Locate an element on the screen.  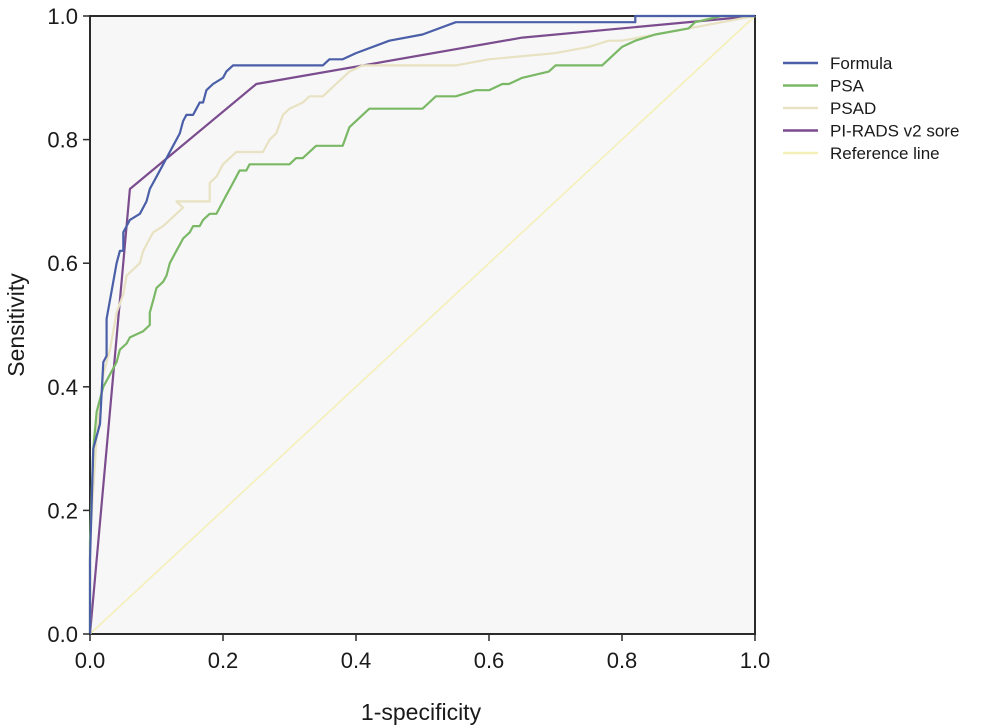
x-tick-label: 0.4 is located at coordinates (356, 660).